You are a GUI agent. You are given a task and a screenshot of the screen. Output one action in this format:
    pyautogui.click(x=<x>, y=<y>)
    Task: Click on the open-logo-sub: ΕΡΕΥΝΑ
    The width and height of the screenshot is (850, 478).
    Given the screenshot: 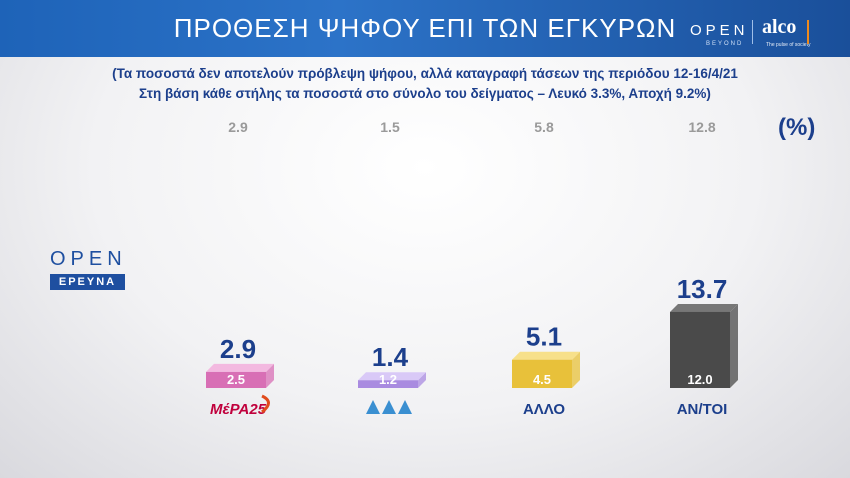 What is the action you would take?
    pyautogui.click(x=87, y=282)
    